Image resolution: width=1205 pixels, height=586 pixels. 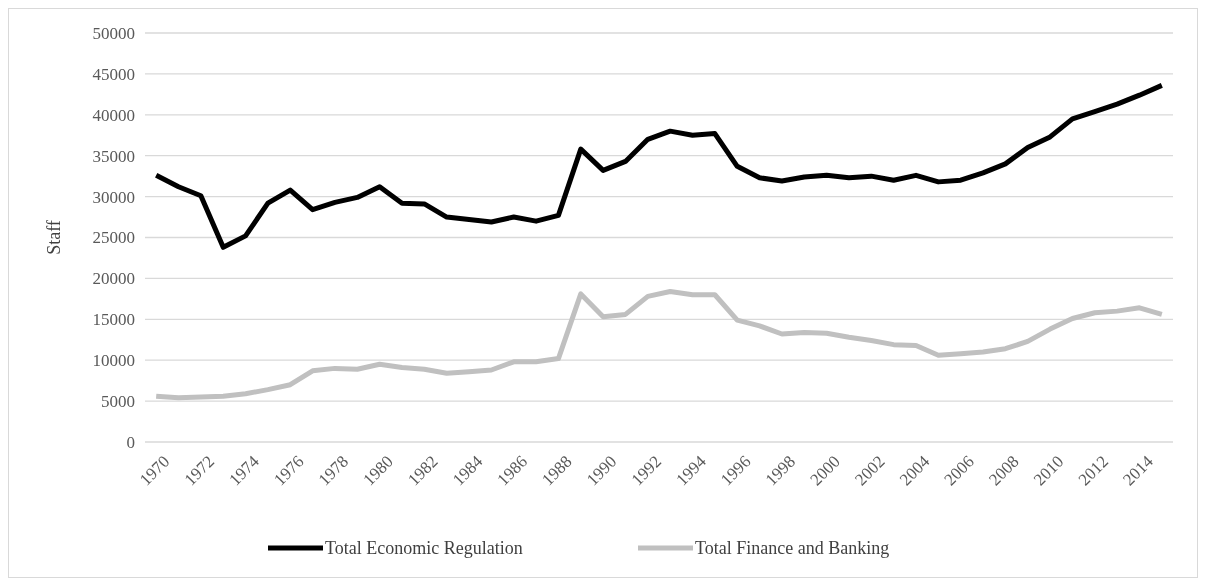 What do you see at coordinates (424, 548) in the screenshot?
I see `legend-label: Total Economic Regulation` at bounding box center [424, 548].